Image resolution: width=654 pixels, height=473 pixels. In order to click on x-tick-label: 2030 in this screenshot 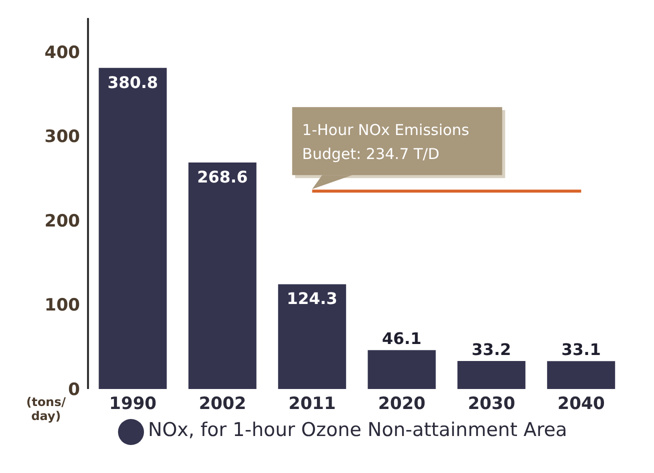, I will do `click(492, 404)`.